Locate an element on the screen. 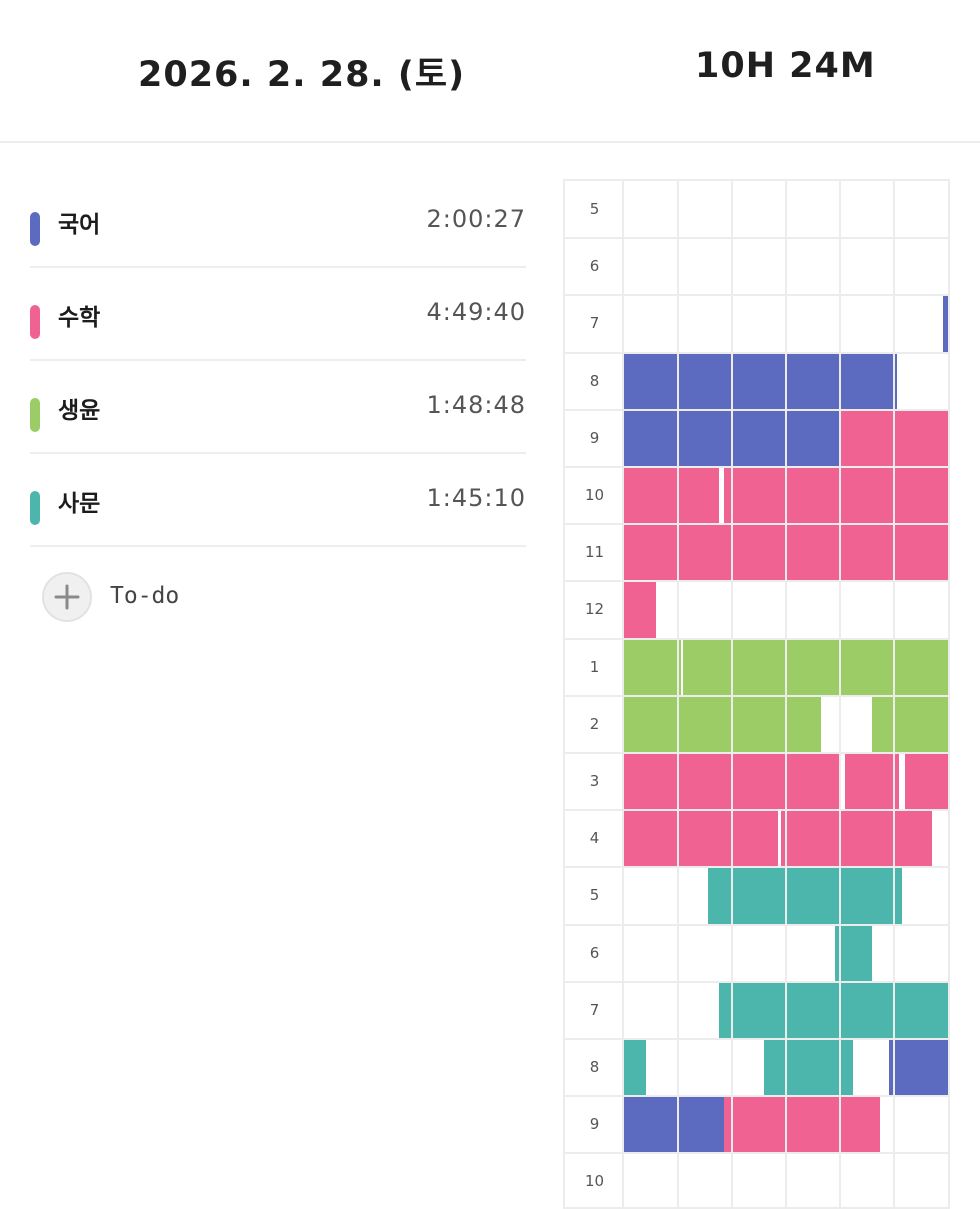  plus-icon is located at coordinates (67, 597).